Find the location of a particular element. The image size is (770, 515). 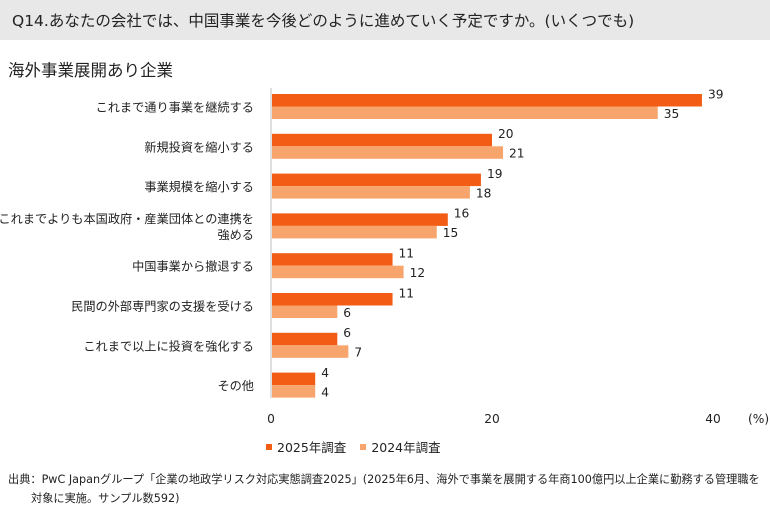

value-label-2025: 19 is located at coordinates (495, 174).